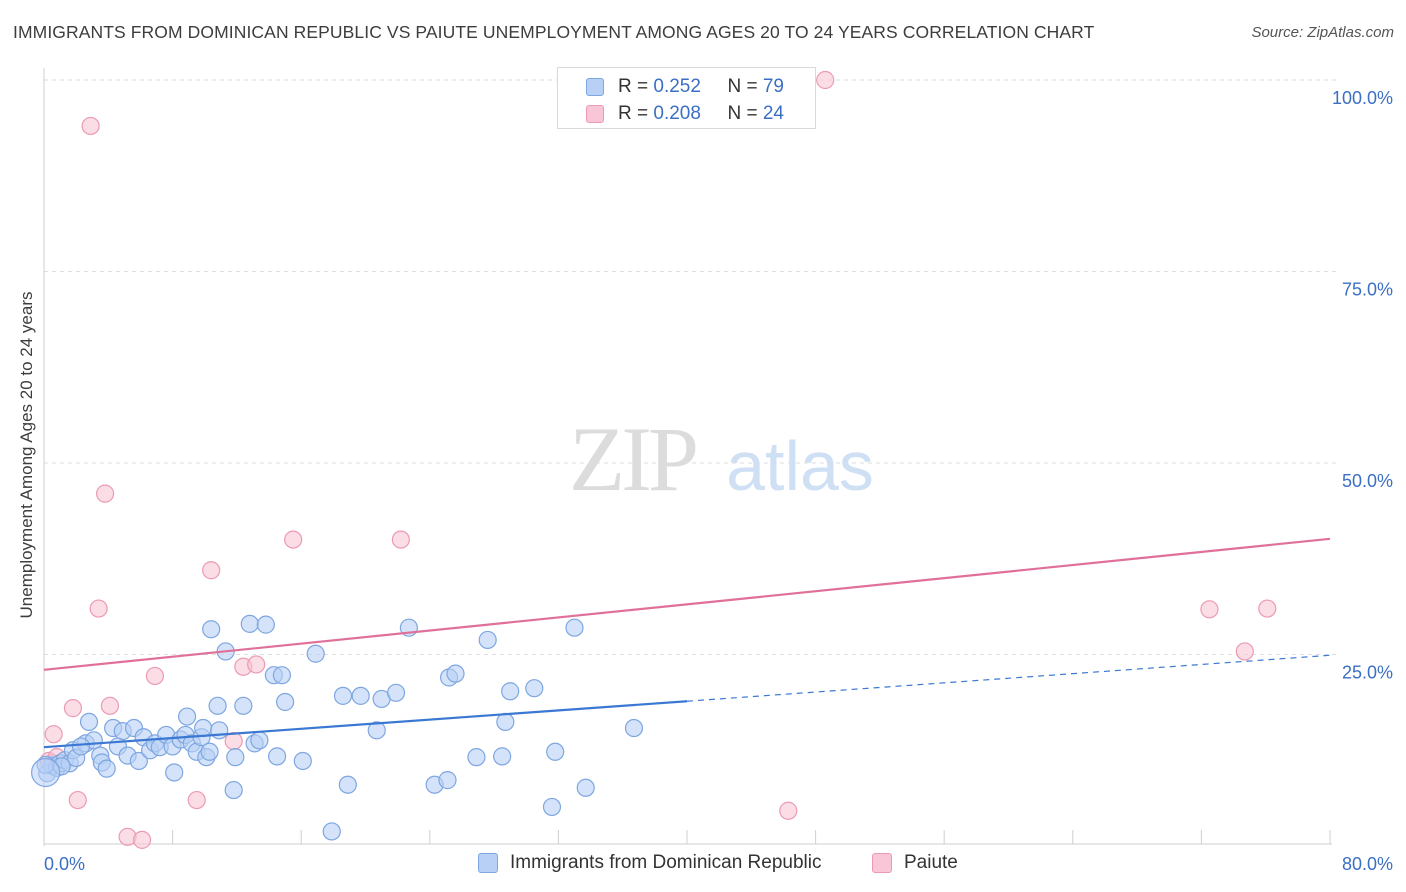 The image size is (1406, 892). What do you see at coordinates (365, 724) in the screenshot?
I see `dominican-trend-line` at bounding box center [365, 724].